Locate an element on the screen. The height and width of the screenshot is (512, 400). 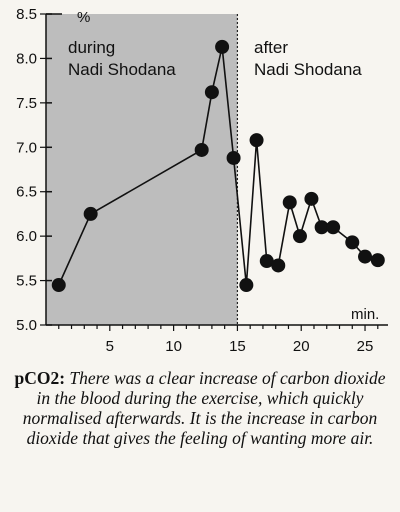
y-tick-label: 7.0 is located at coordinates (26, 147).